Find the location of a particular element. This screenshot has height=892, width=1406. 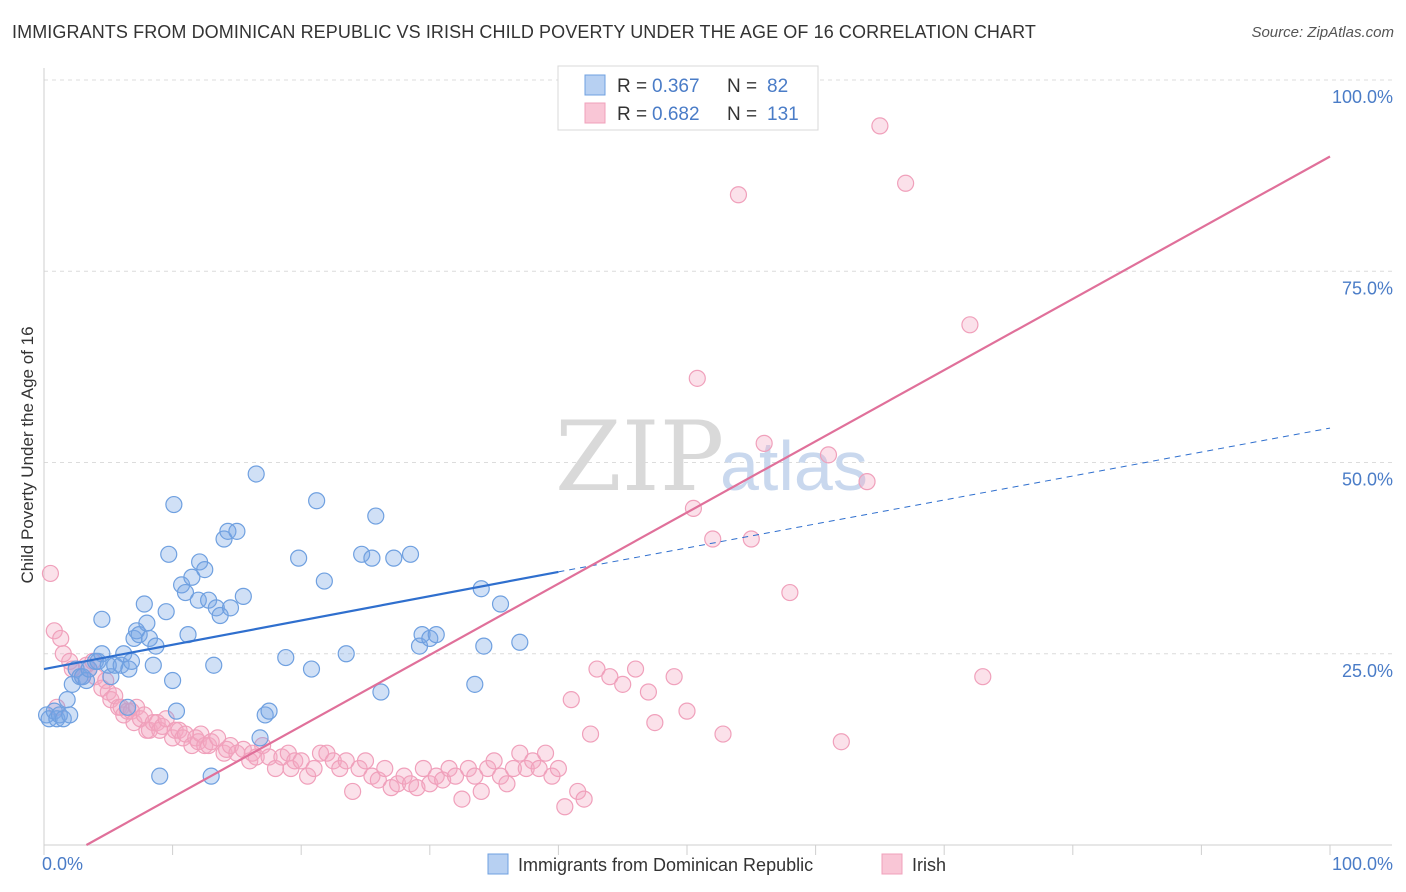

watermark-atlas: atlas is located at coordinates (794, 466).